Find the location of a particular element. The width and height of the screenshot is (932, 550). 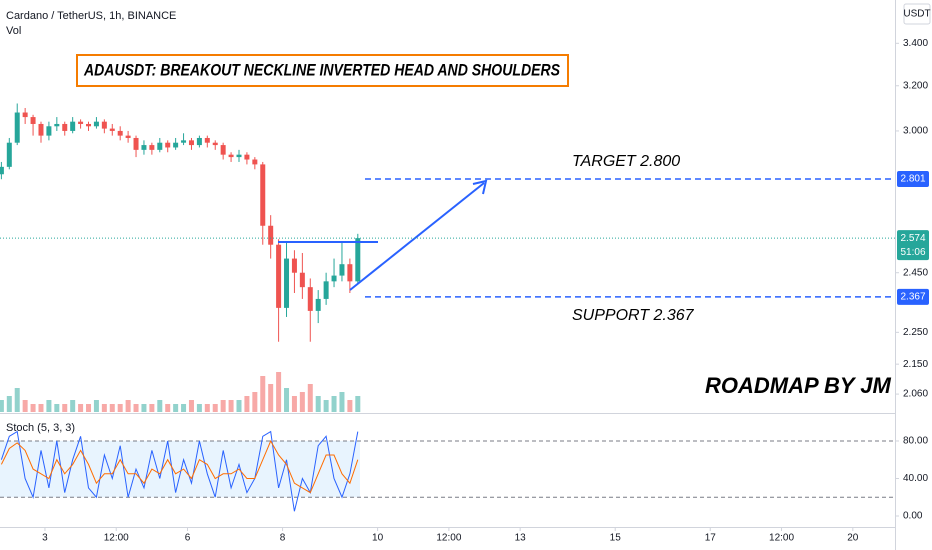

countdown: 51:06 is located at coordinates (912, 252).